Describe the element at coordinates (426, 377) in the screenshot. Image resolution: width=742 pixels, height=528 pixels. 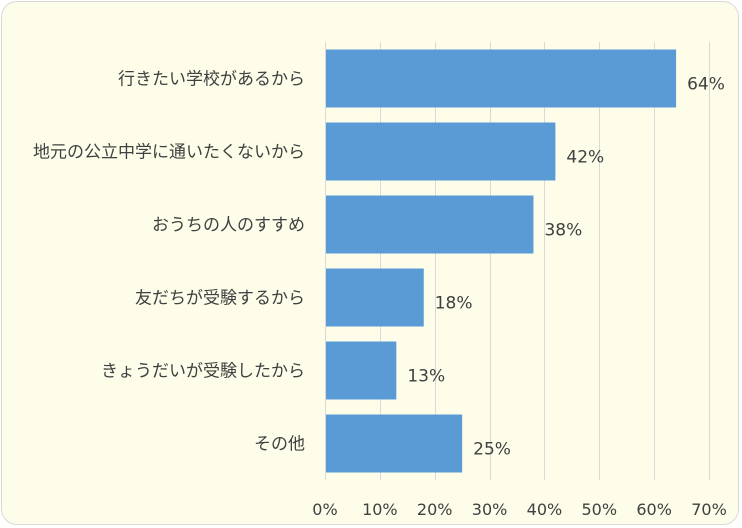
I see `data-label: 13%` at that location.